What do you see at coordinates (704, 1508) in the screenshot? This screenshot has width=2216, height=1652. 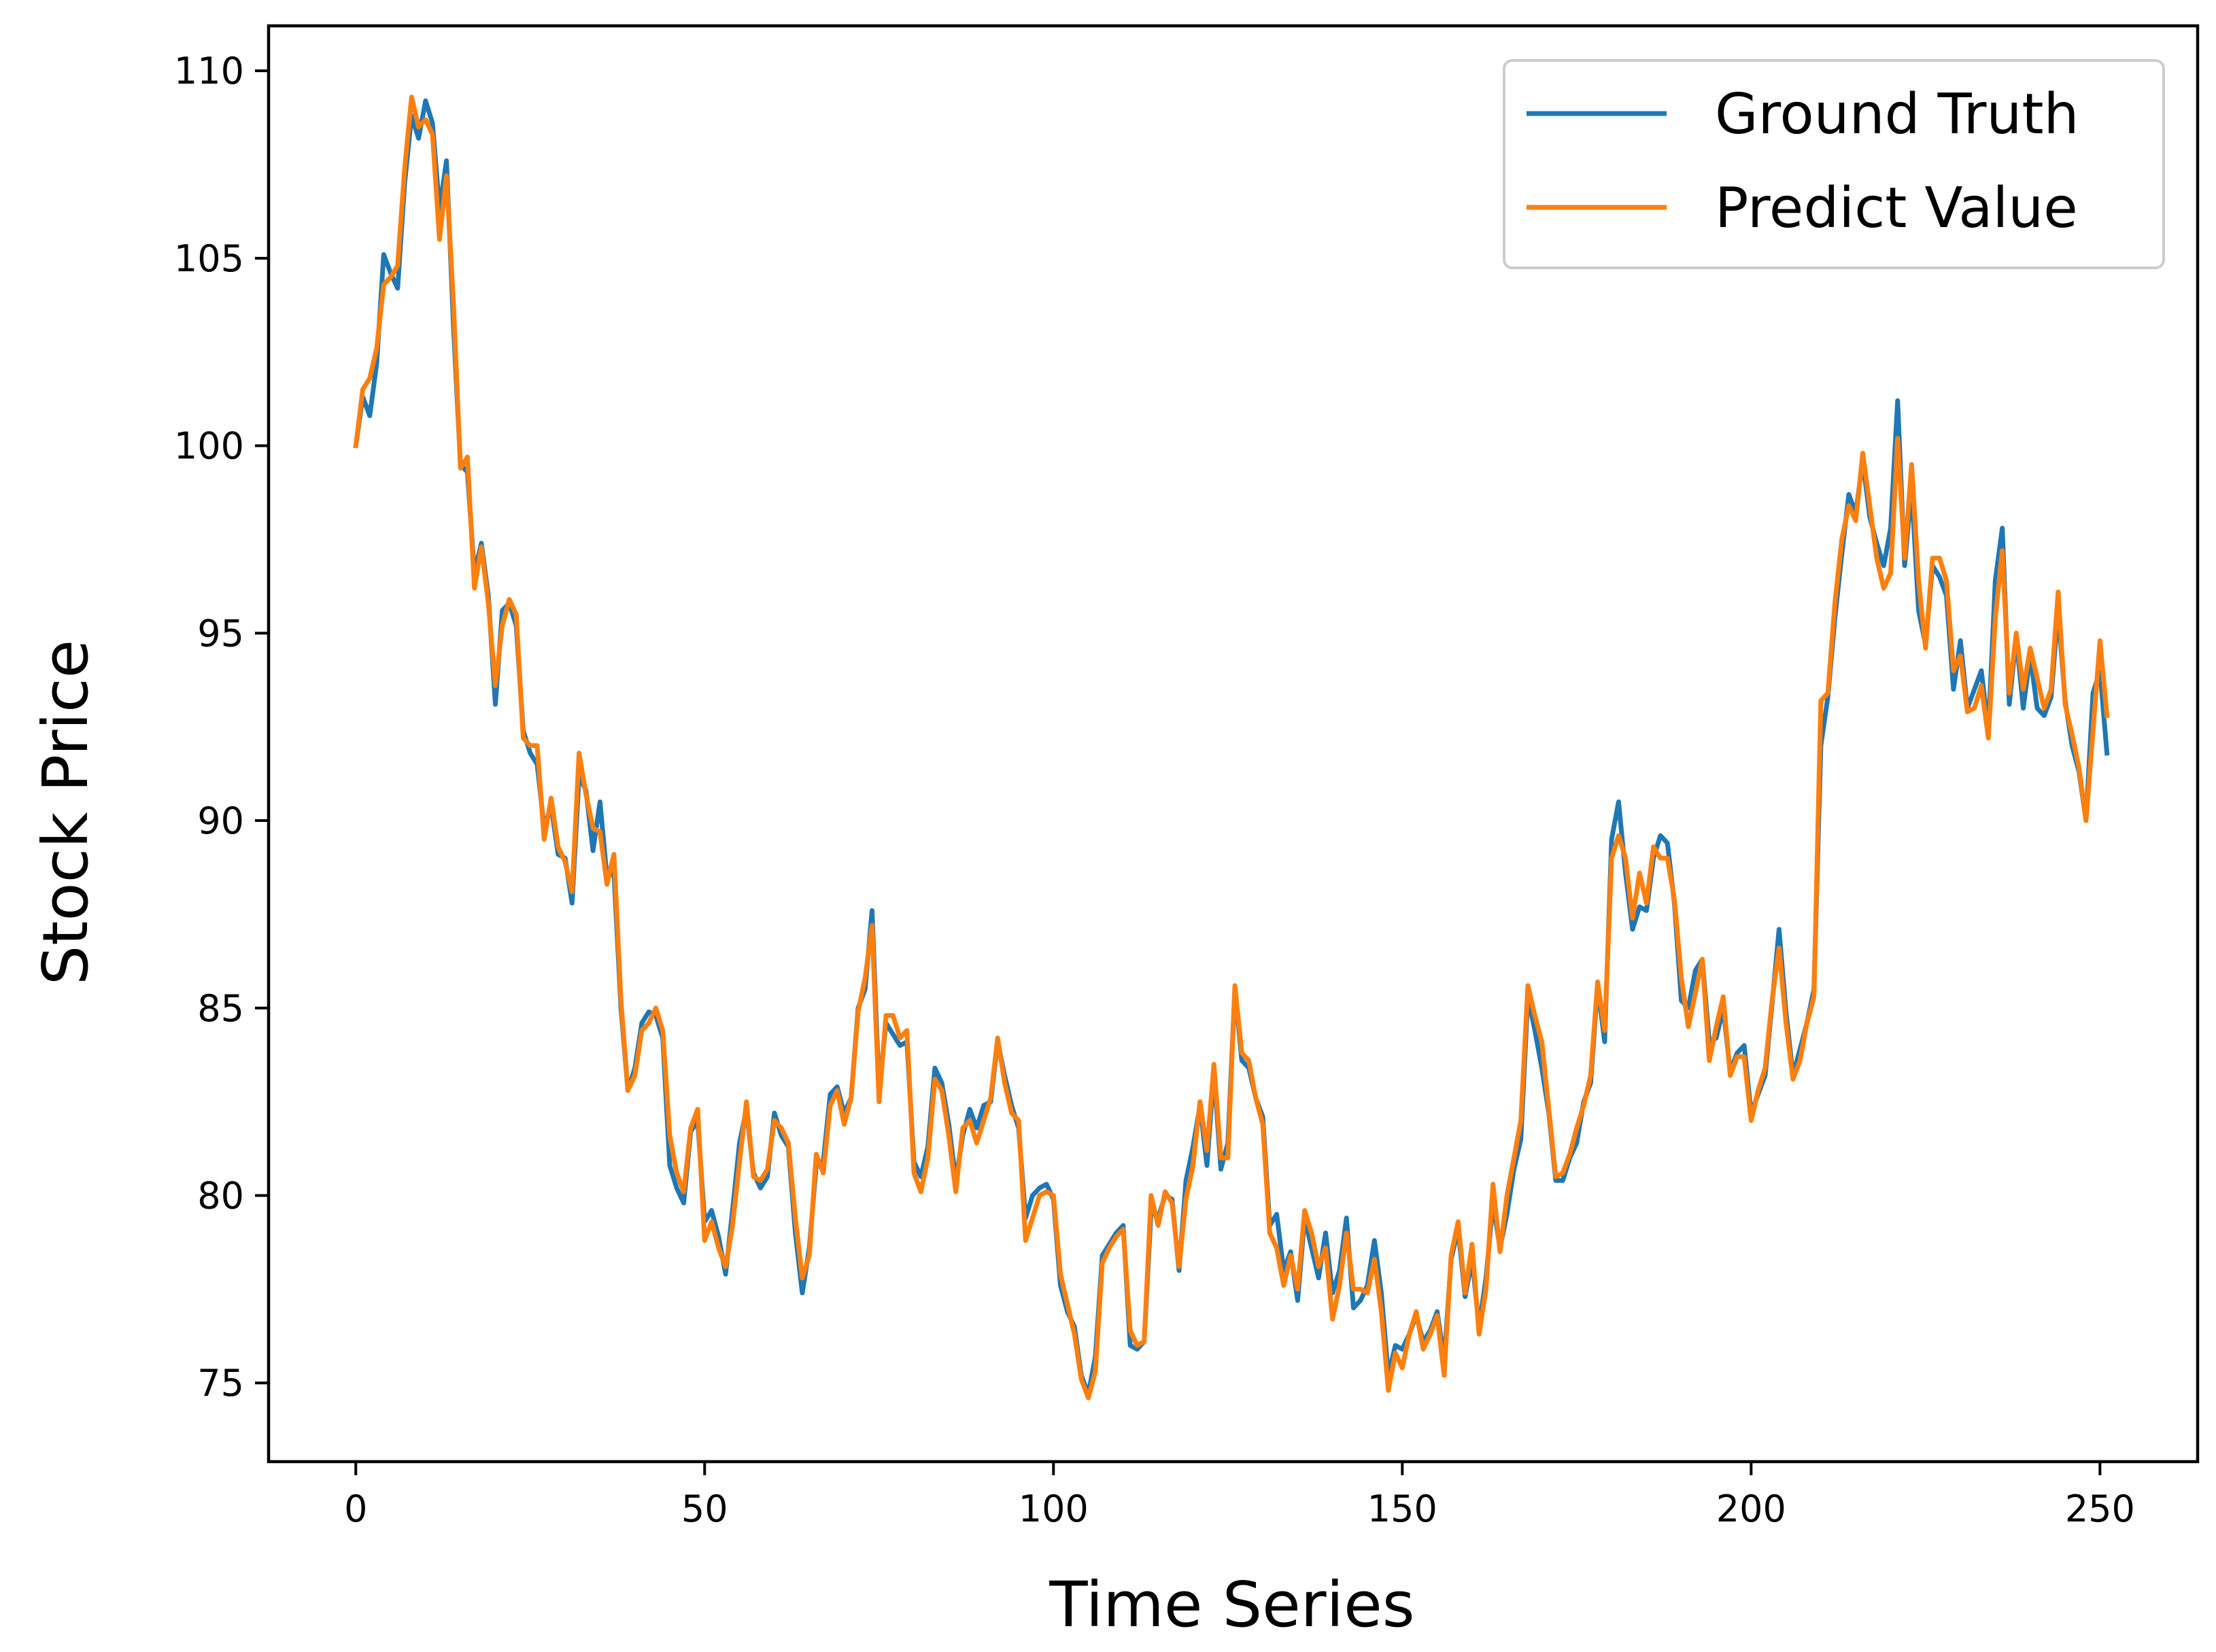 I see `x-tick-label: 50` at bounding box center [704, 1508].